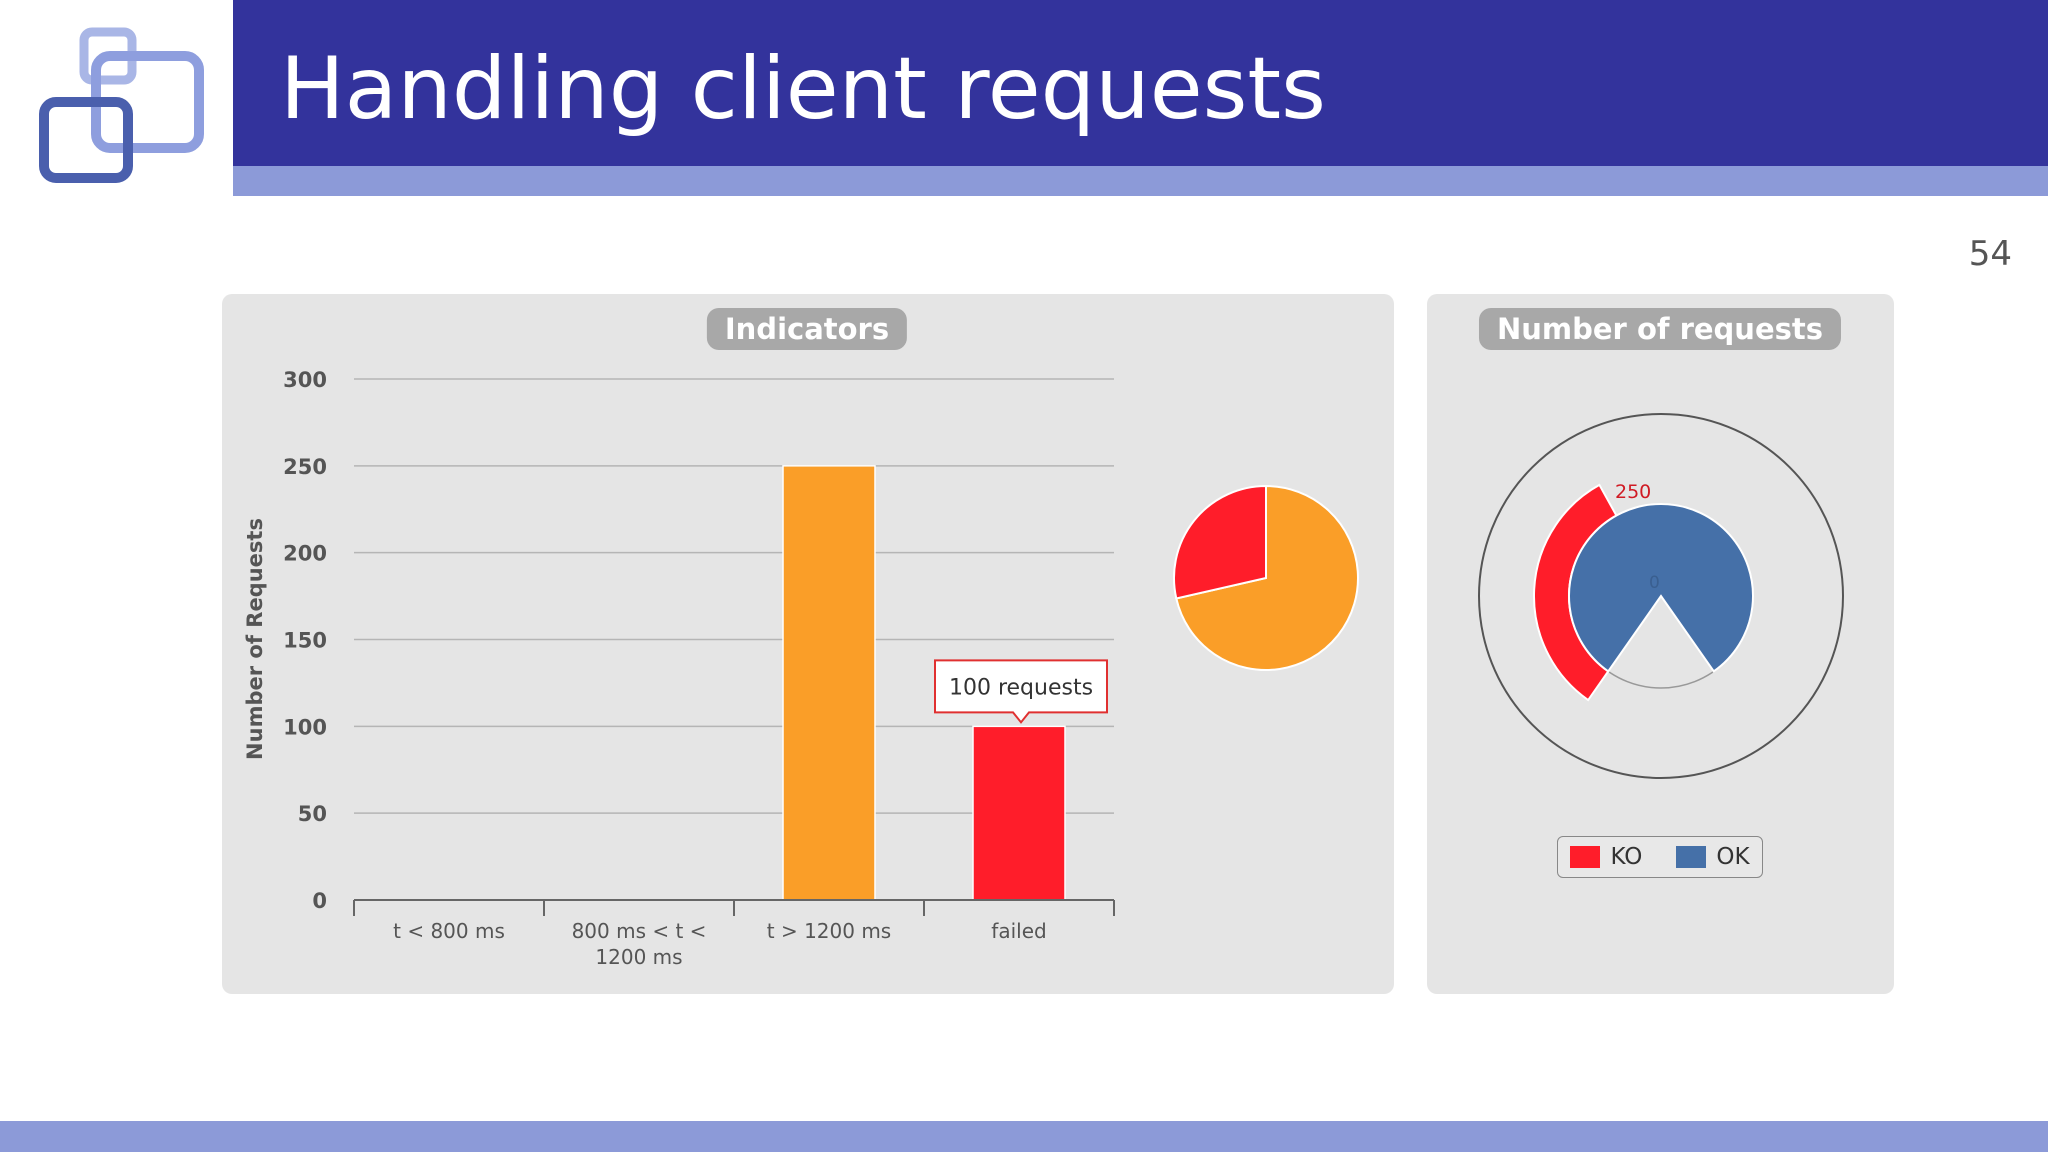 This screenshot has height=1152, width=2048. What do you see at coordinates (1021, 687) in the screenshot?
I see `tooltip-text: 100 requests` at bounding box center [1021, 687].